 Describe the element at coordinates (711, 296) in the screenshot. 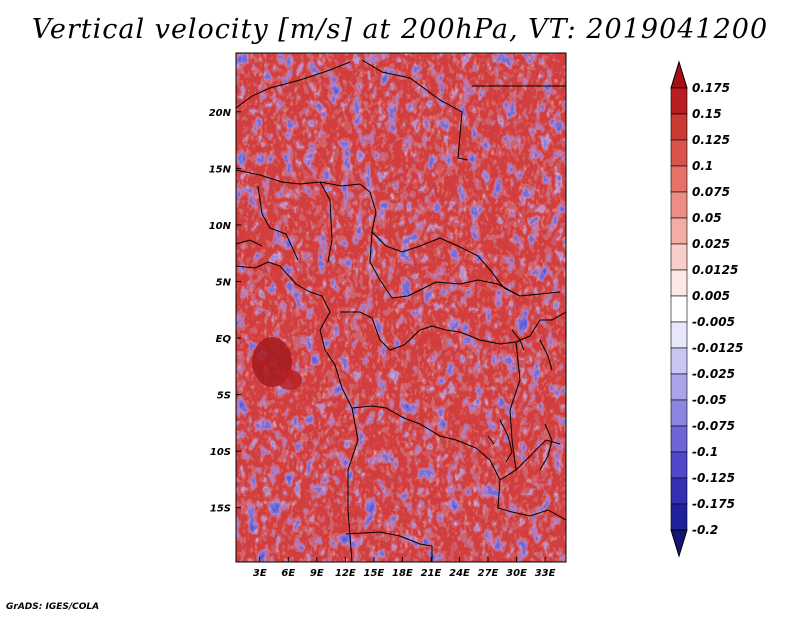

I see `colorbar-label: 0.005` at that location.